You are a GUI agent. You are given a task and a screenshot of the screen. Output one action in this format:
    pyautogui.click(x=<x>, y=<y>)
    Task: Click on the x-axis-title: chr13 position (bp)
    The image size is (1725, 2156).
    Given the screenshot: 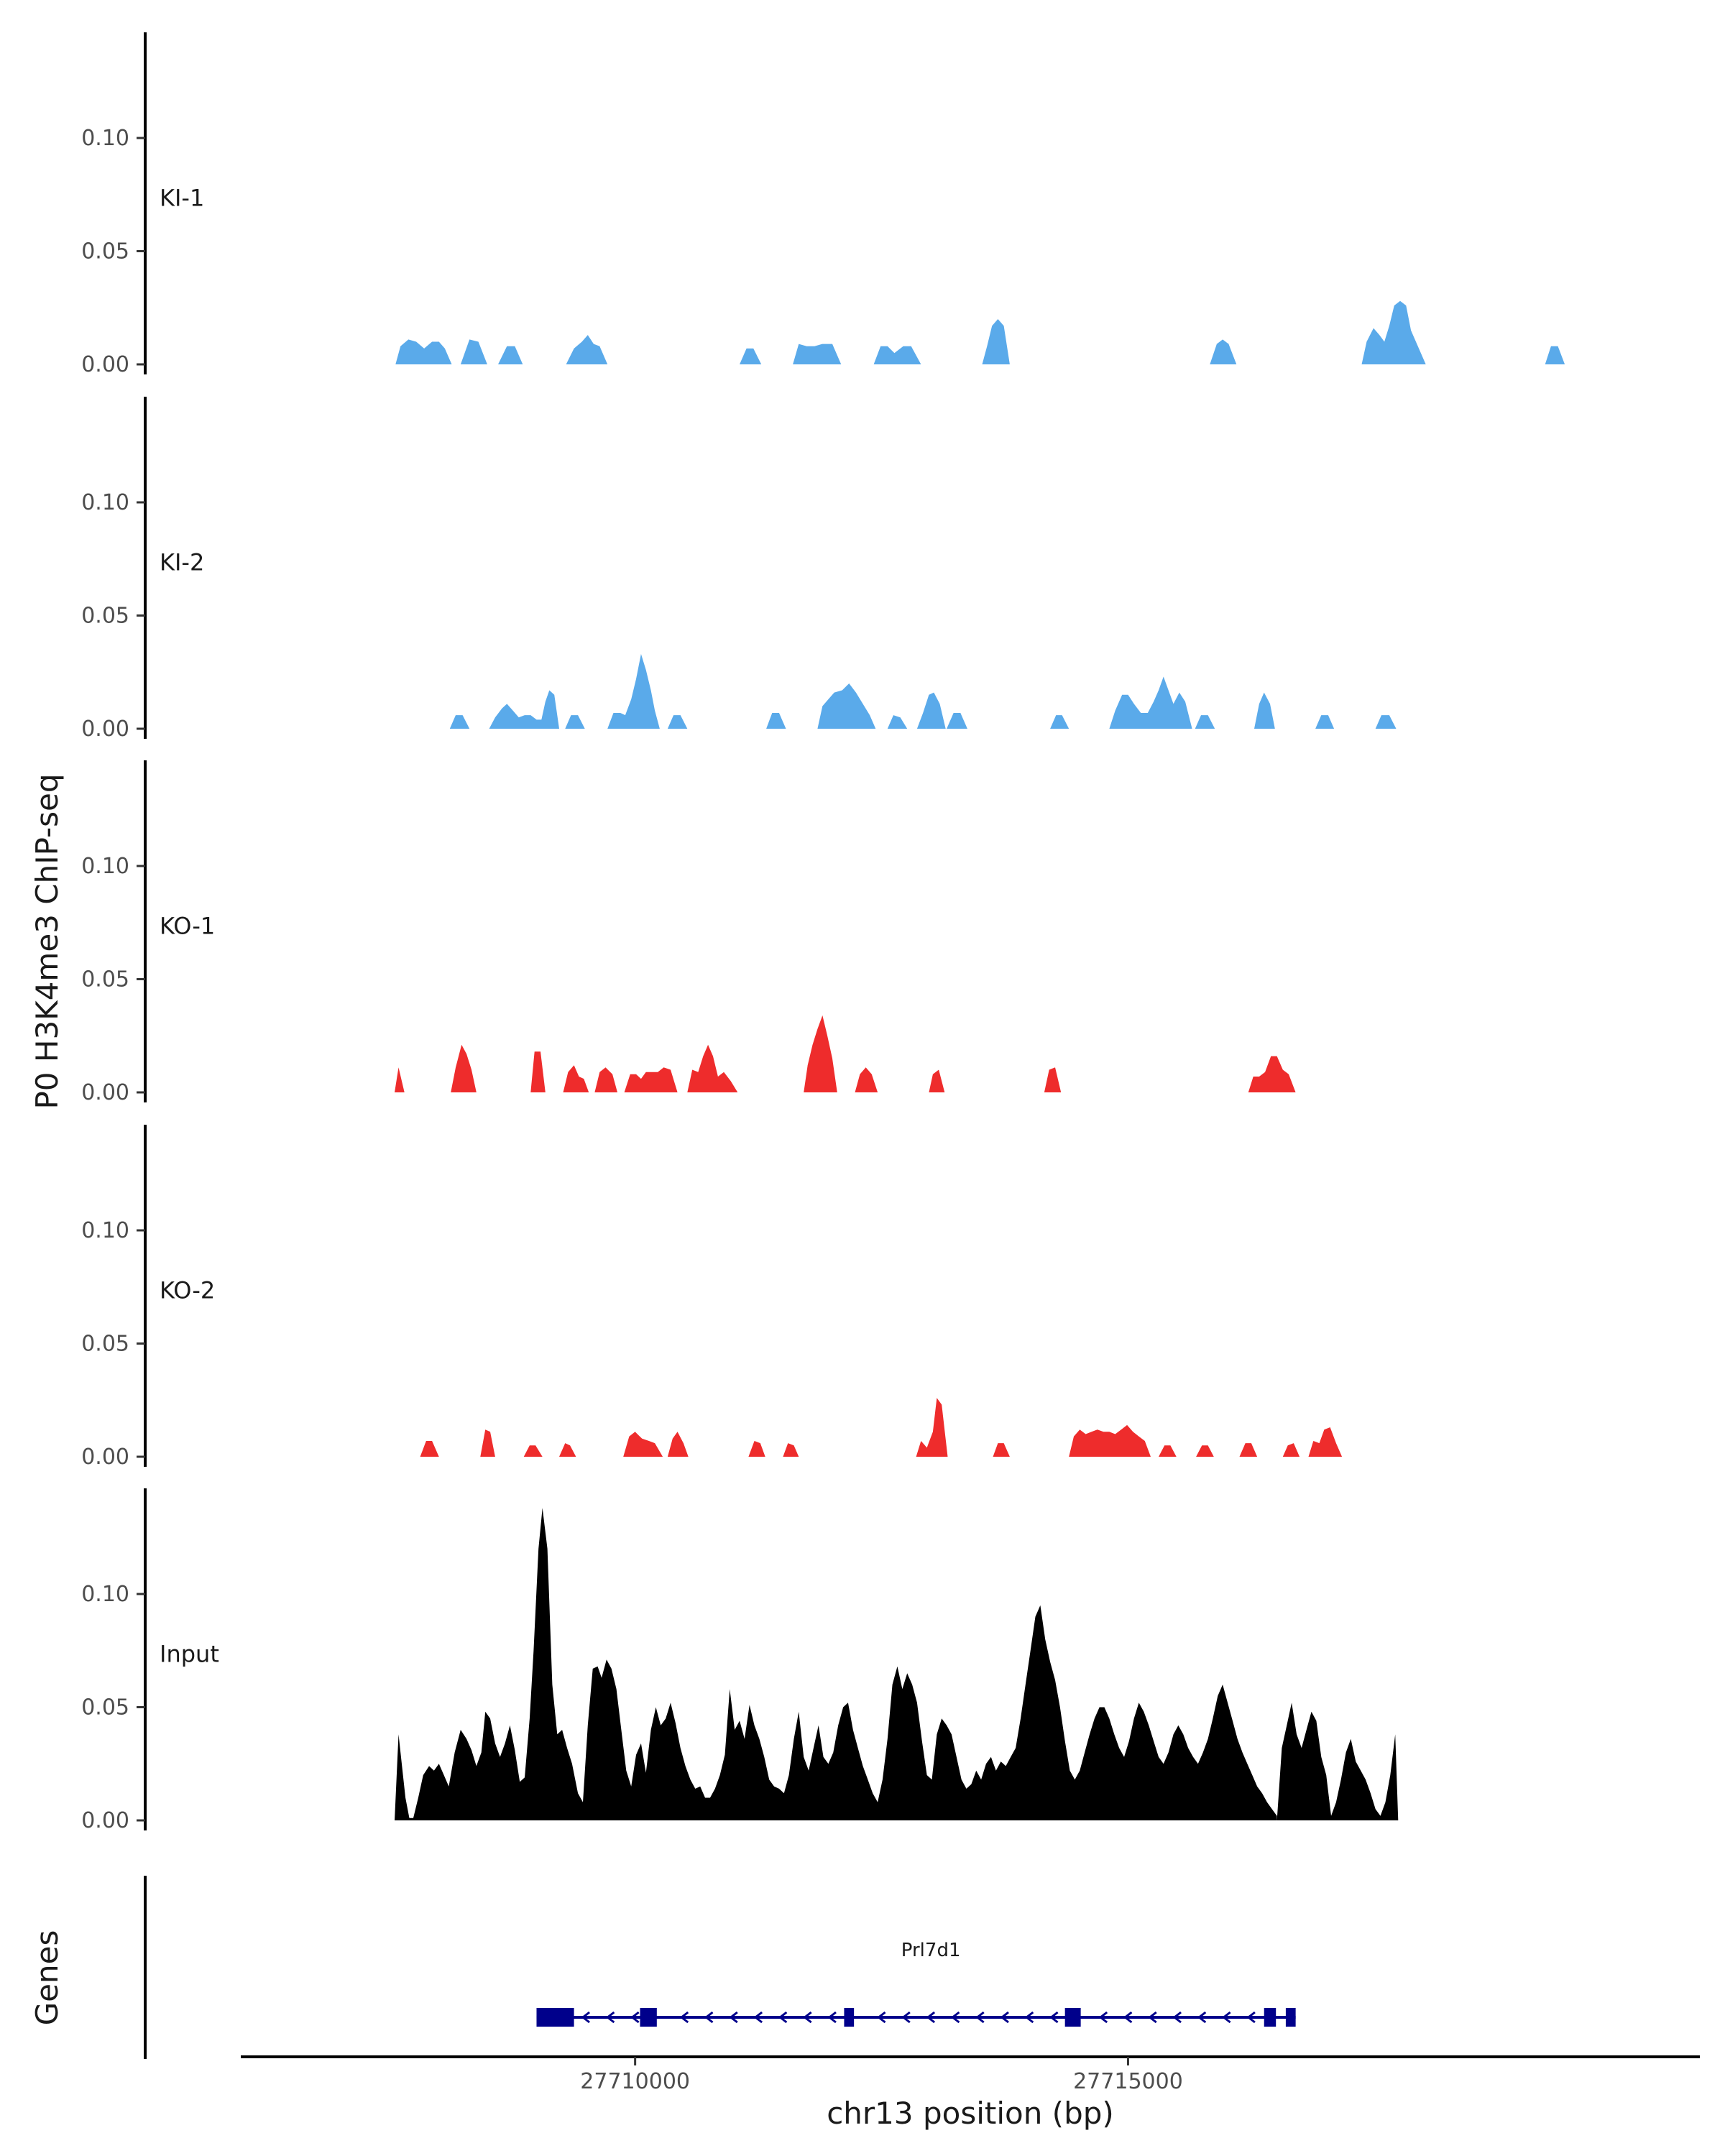 What is the action you would take?
    pyautogui.click(x=970, y=2113)
    